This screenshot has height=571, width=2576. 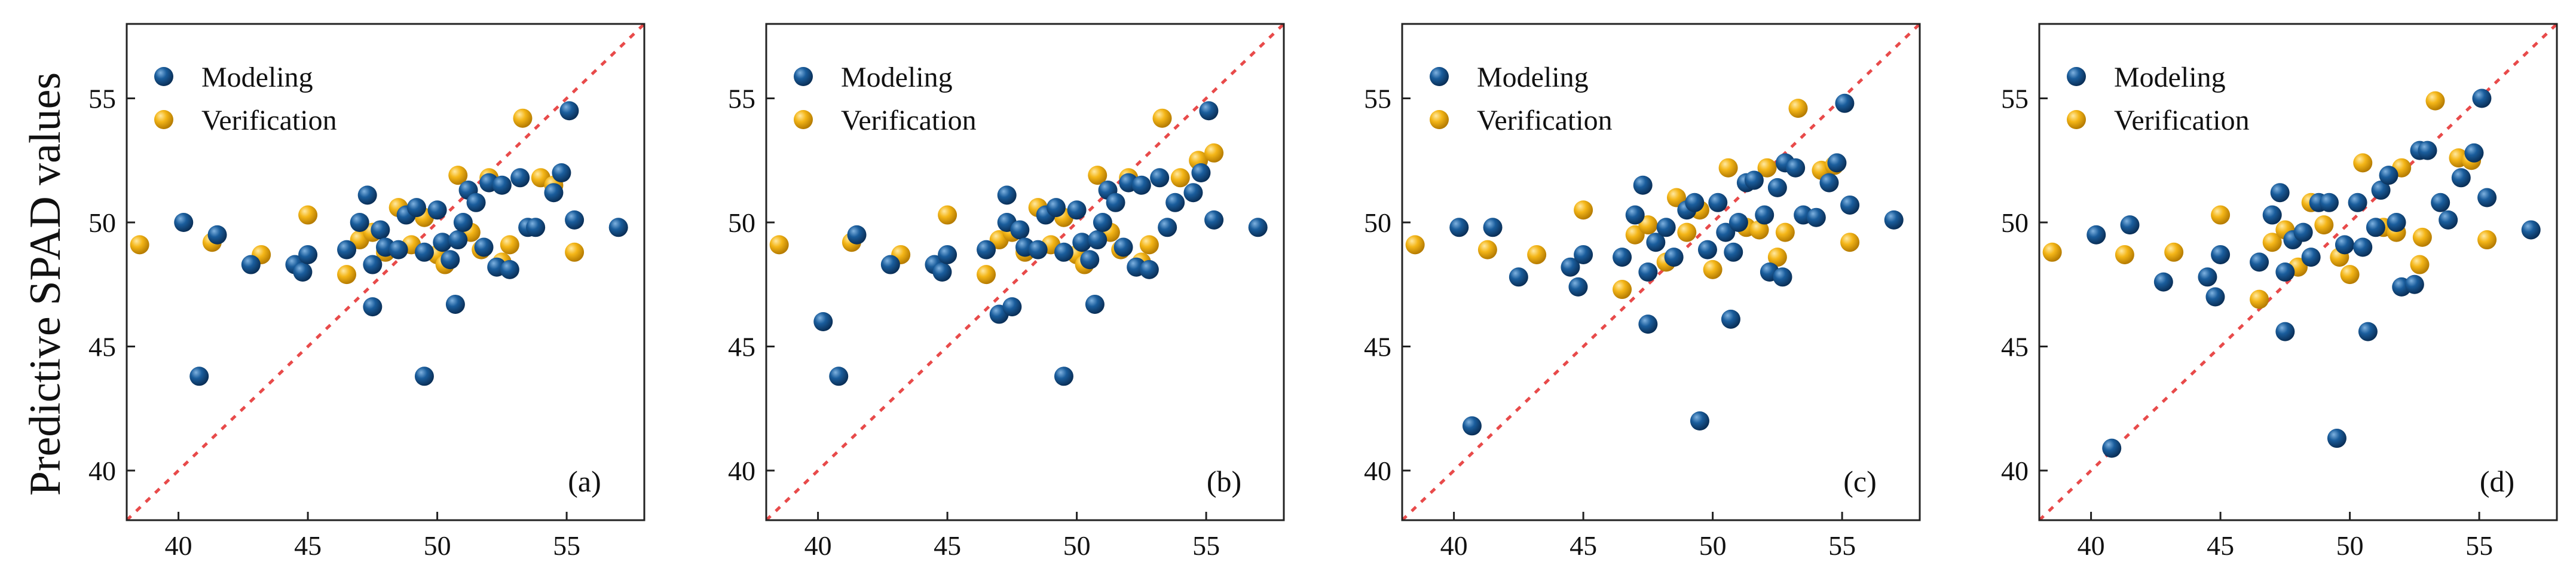 What do you see at coordinates (2182, 120) in the screenshot?
I see `legend-verification-label: Verification` at bounding box center [2182, 120].